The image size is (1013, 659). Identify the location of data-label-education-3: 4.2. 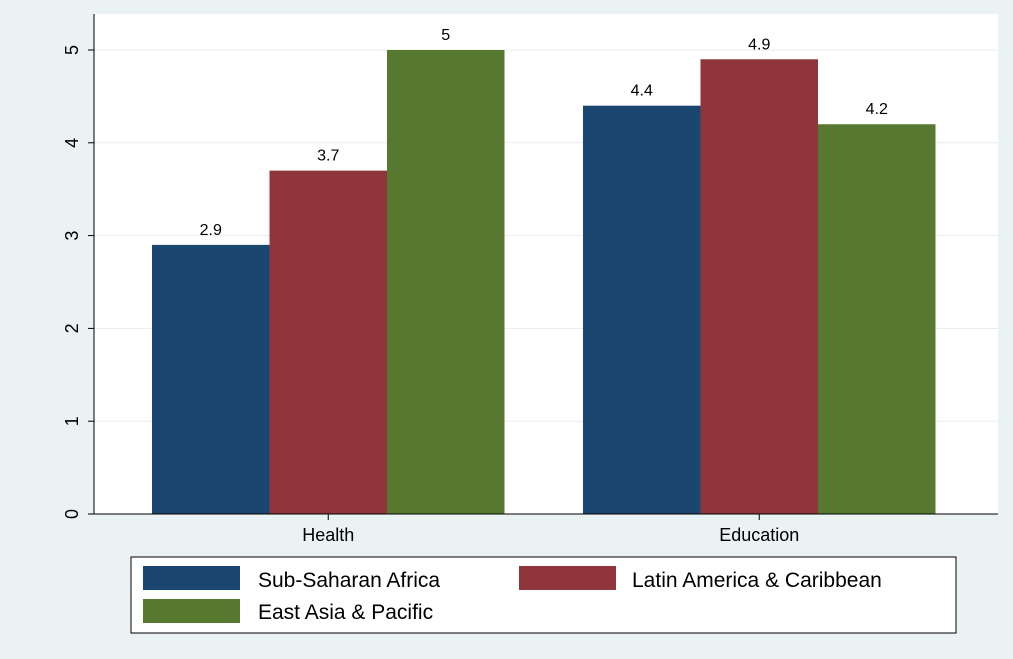
(877, 109).